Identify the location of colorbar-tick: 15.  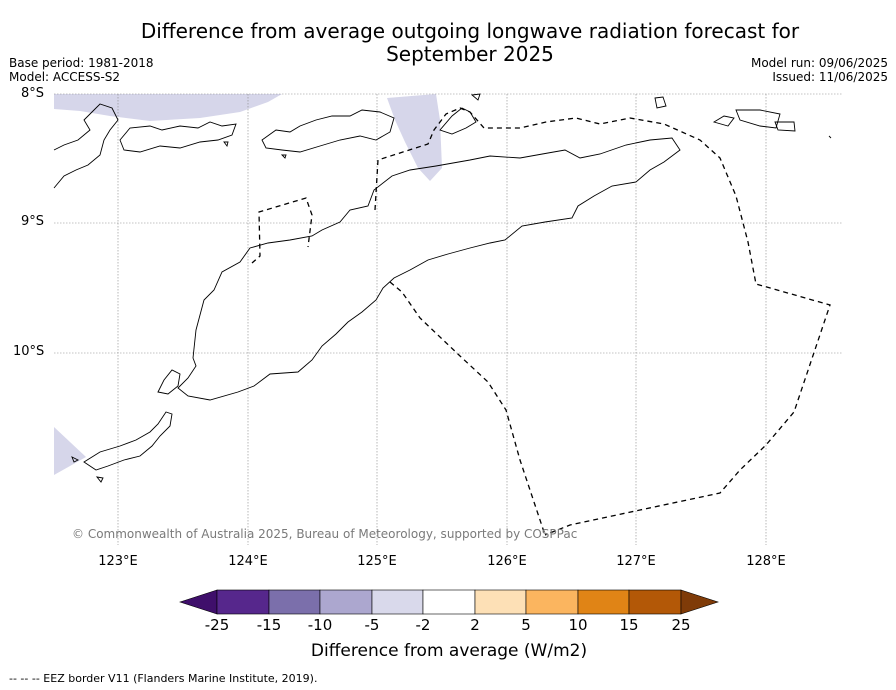
(629, 625).